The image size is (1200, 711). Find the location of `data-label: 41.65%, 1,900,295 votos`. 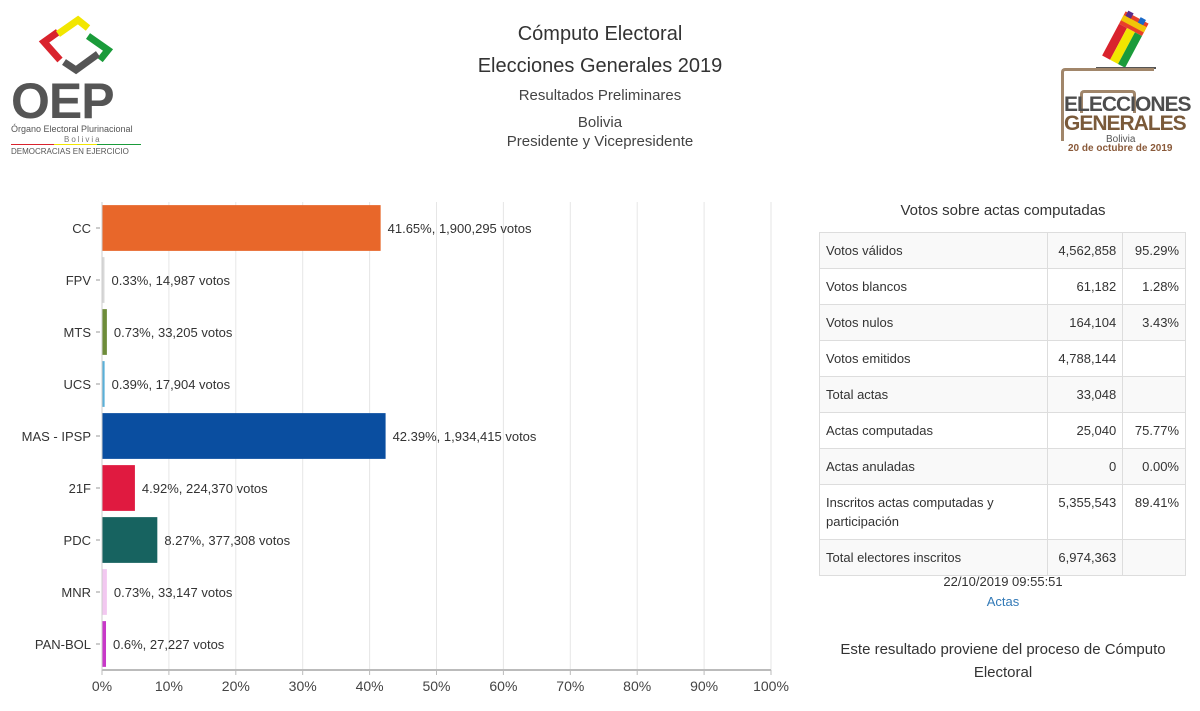

data-label: 41.65%, 1,900,295 votos is located at coordinates (460, 228).